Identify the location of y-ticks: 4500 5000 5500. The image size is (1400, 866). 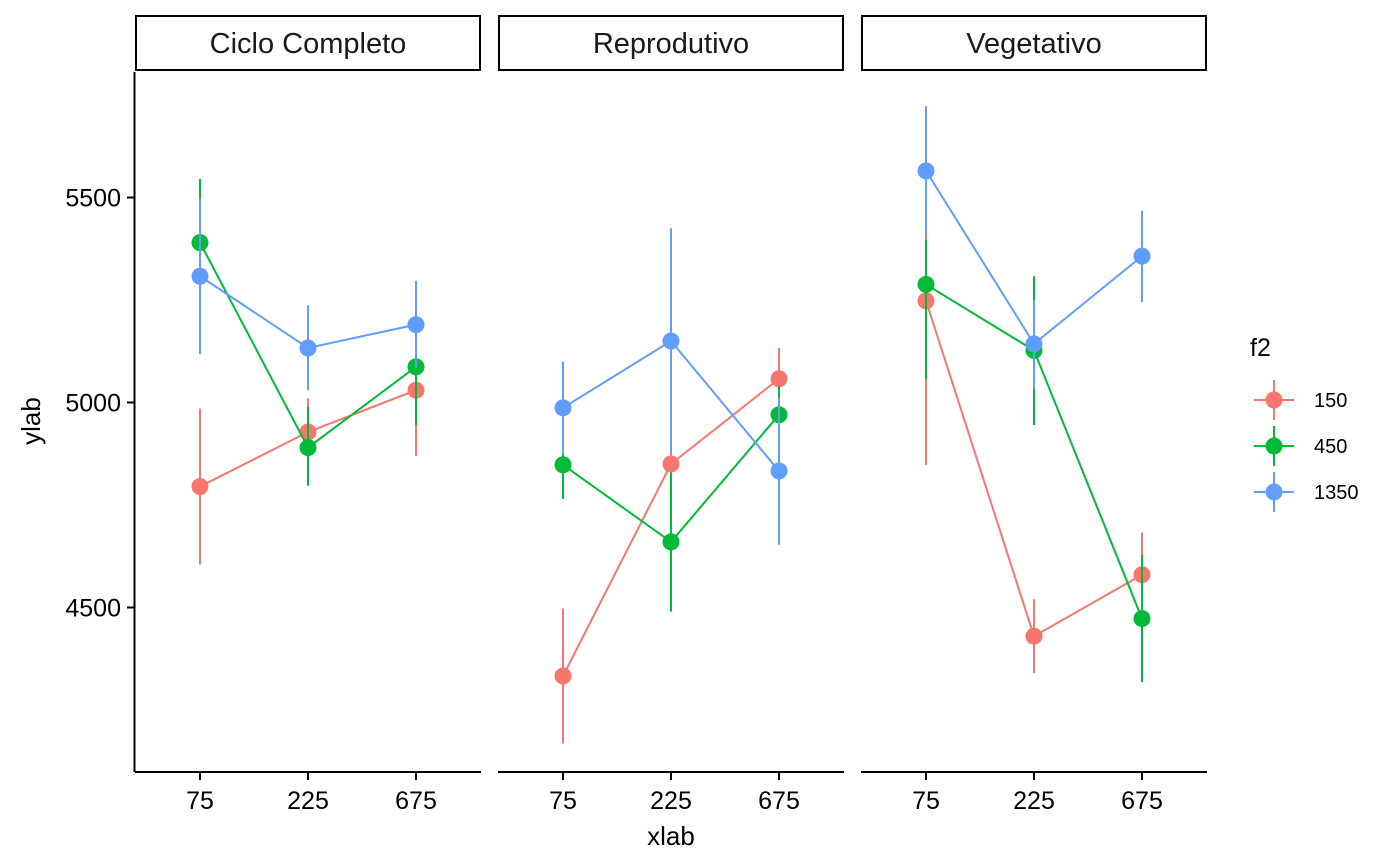
(99, 404).